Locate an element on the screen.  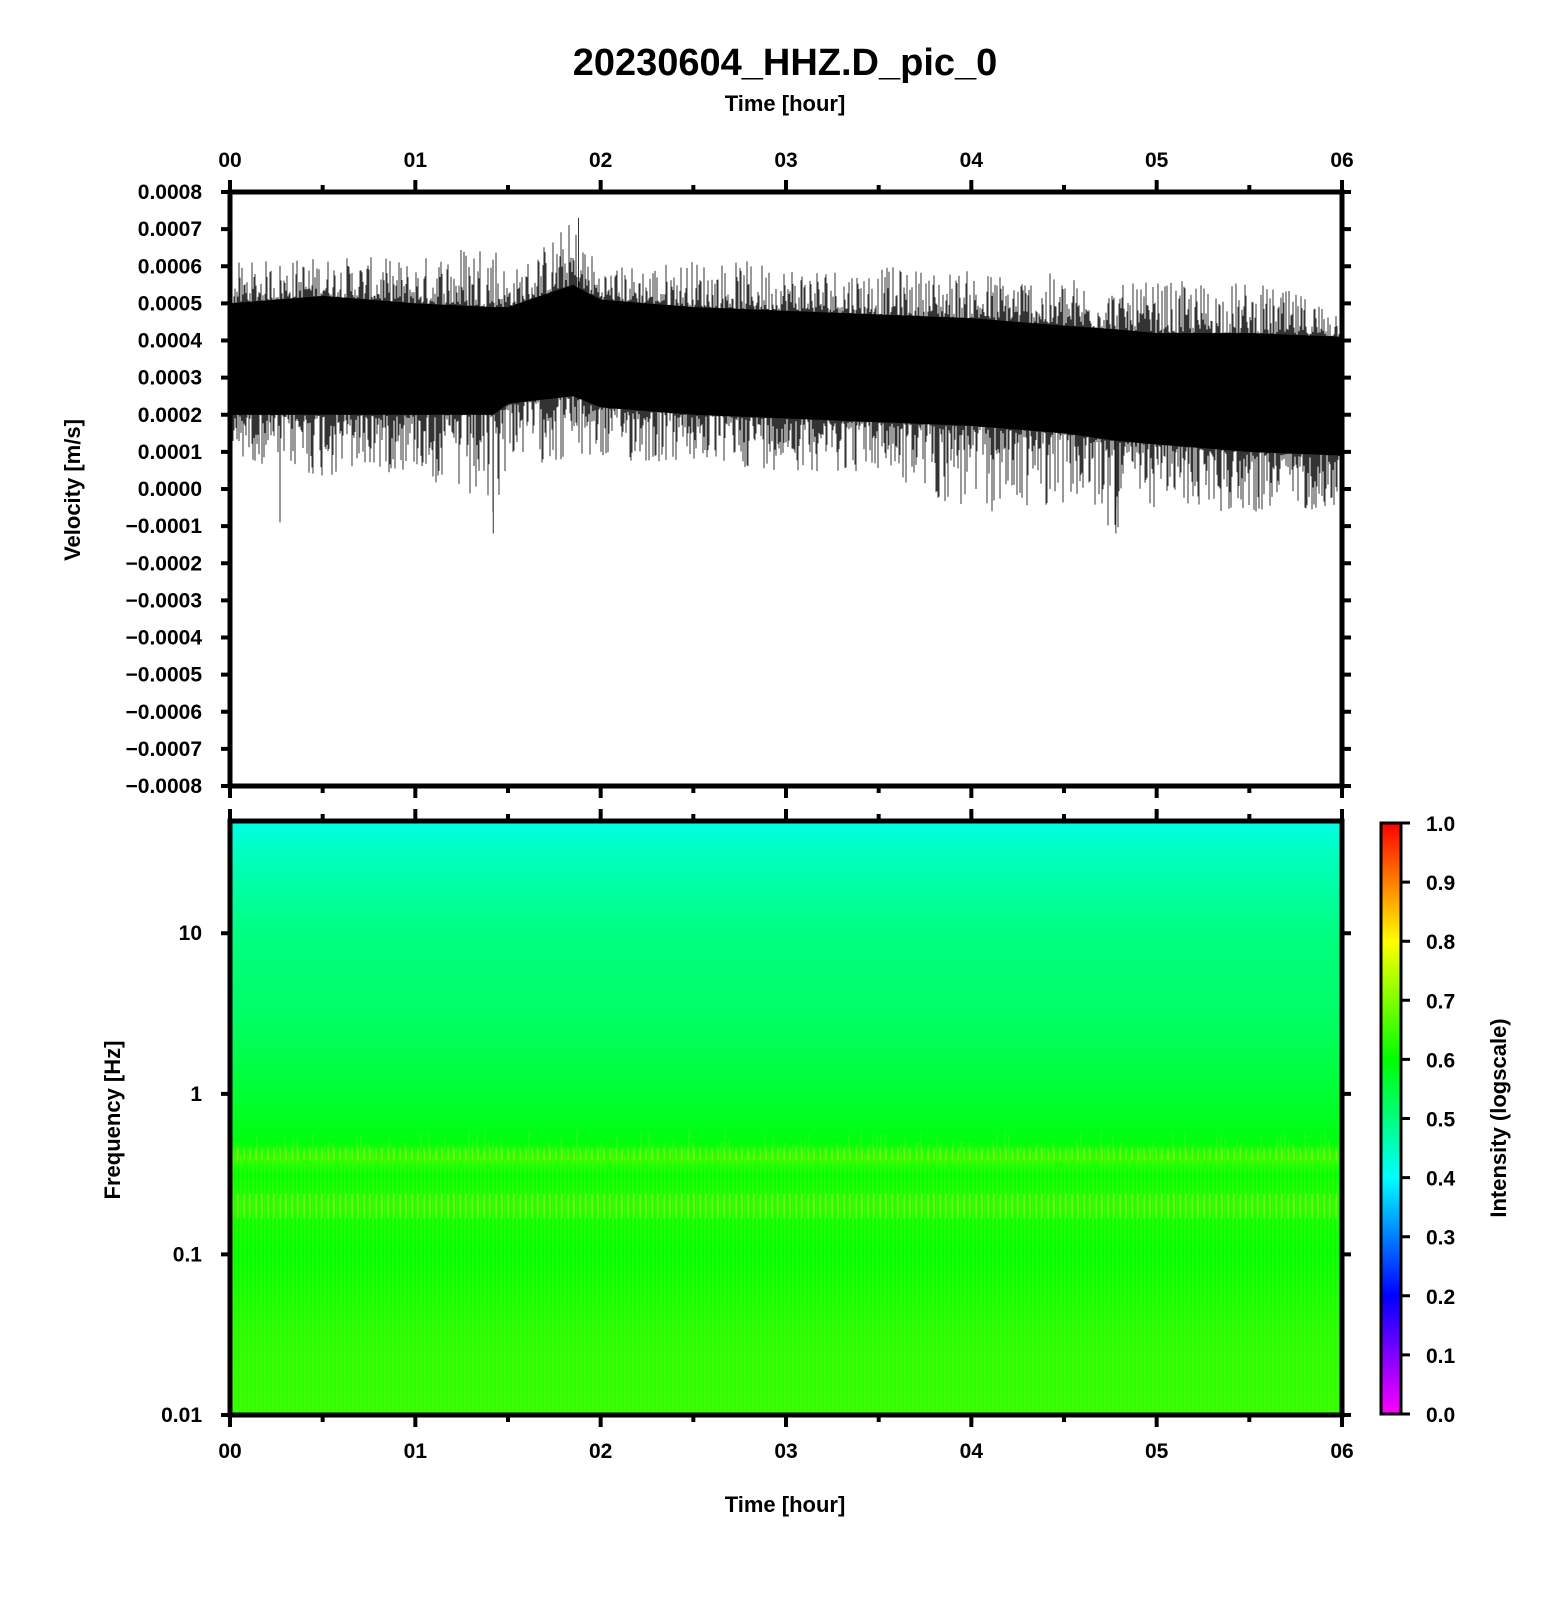
waveform-trace is located at coordinates (786, 376).